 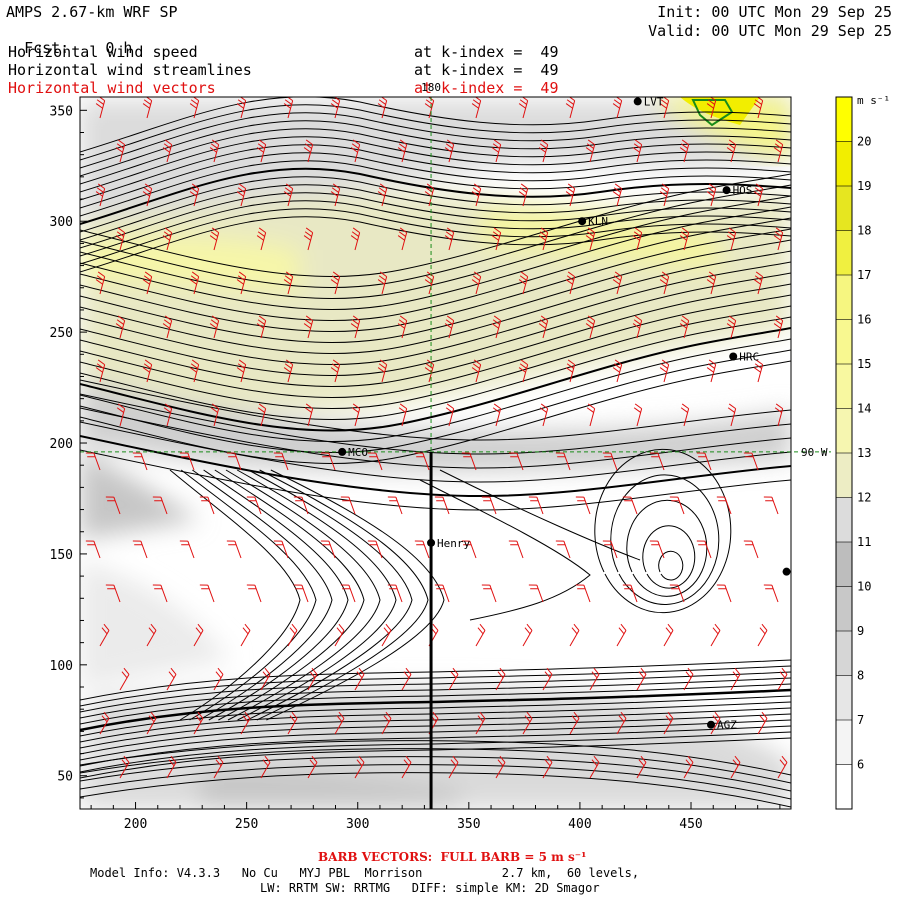 I want to click on y-tick-label: 250, so click(x=61, y=333).